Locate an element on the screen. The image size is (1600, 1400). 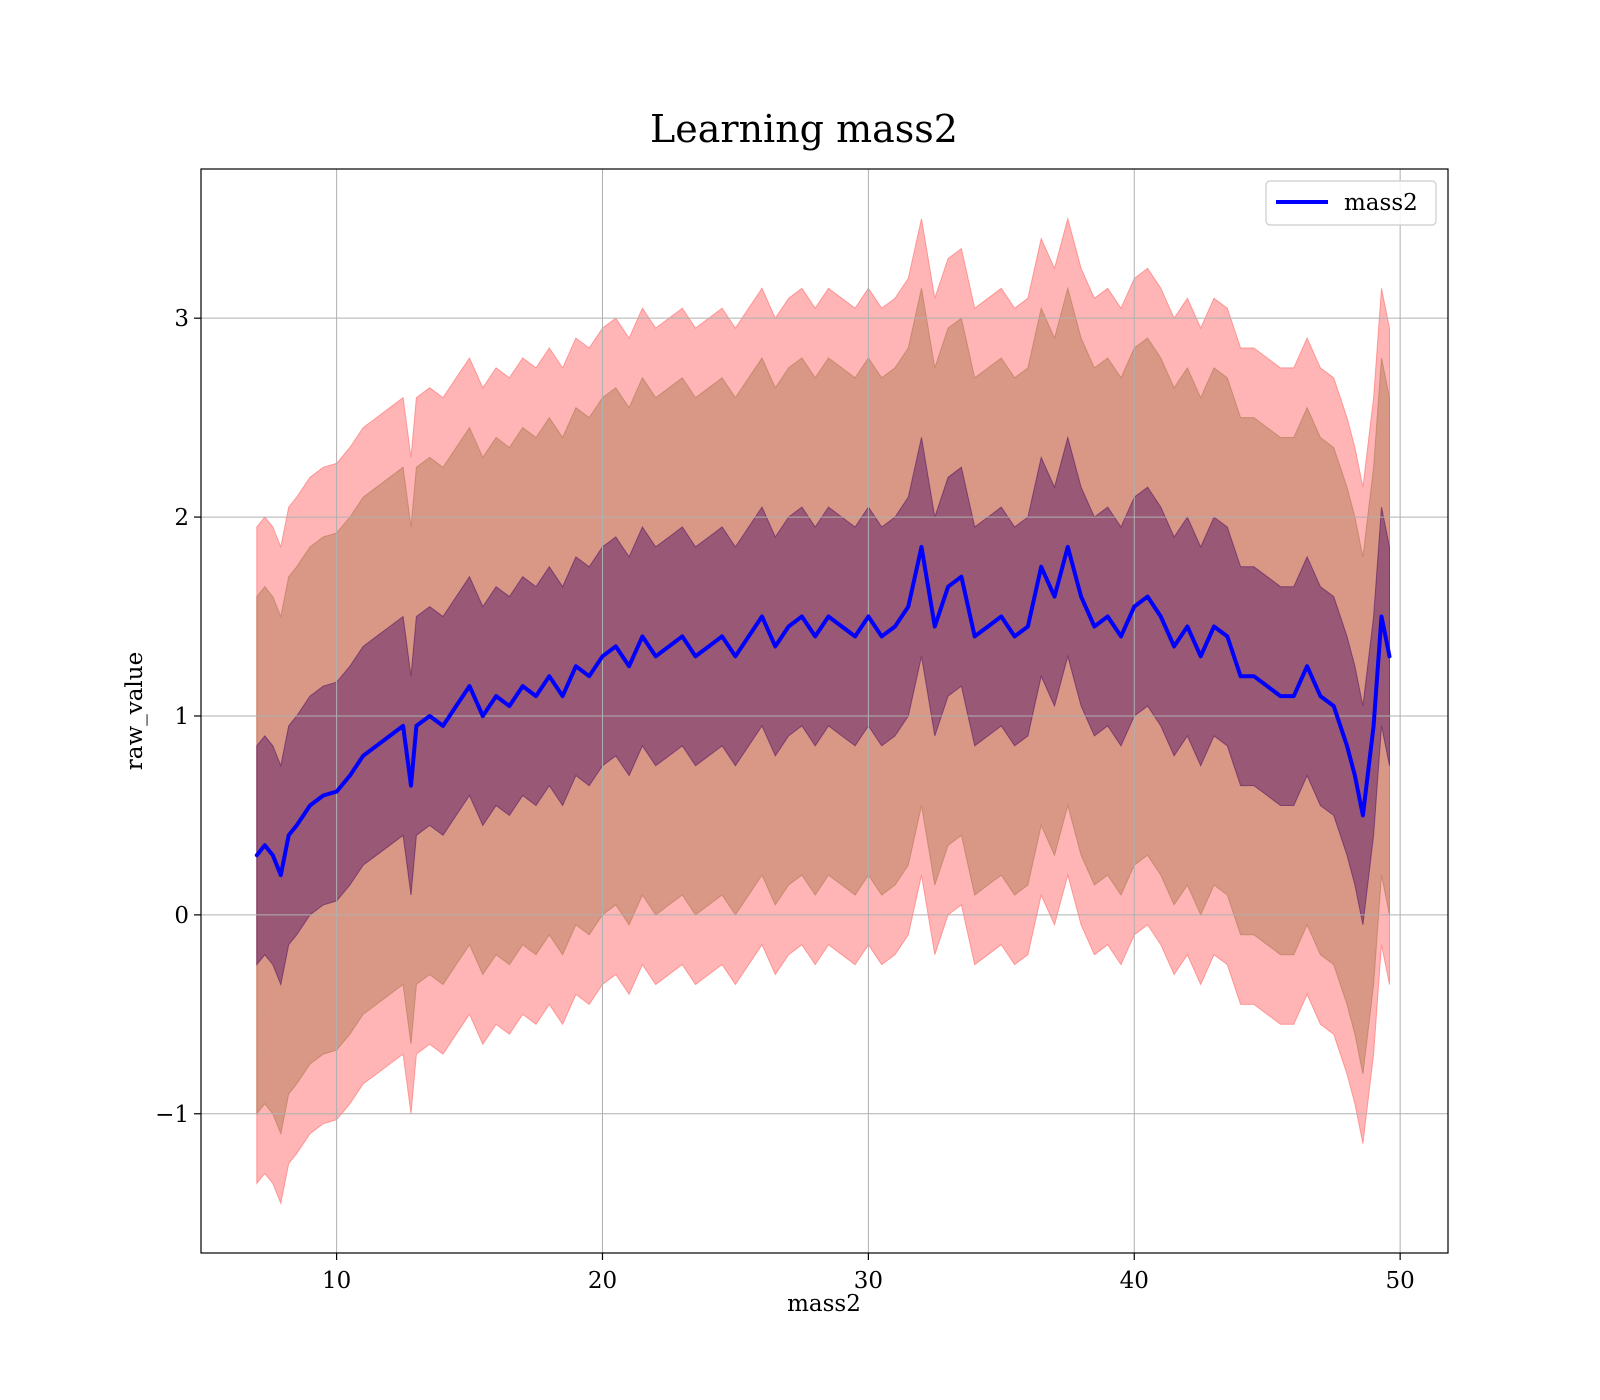
x-tick-label-2: 30 is located at coordinates (868, 1281).